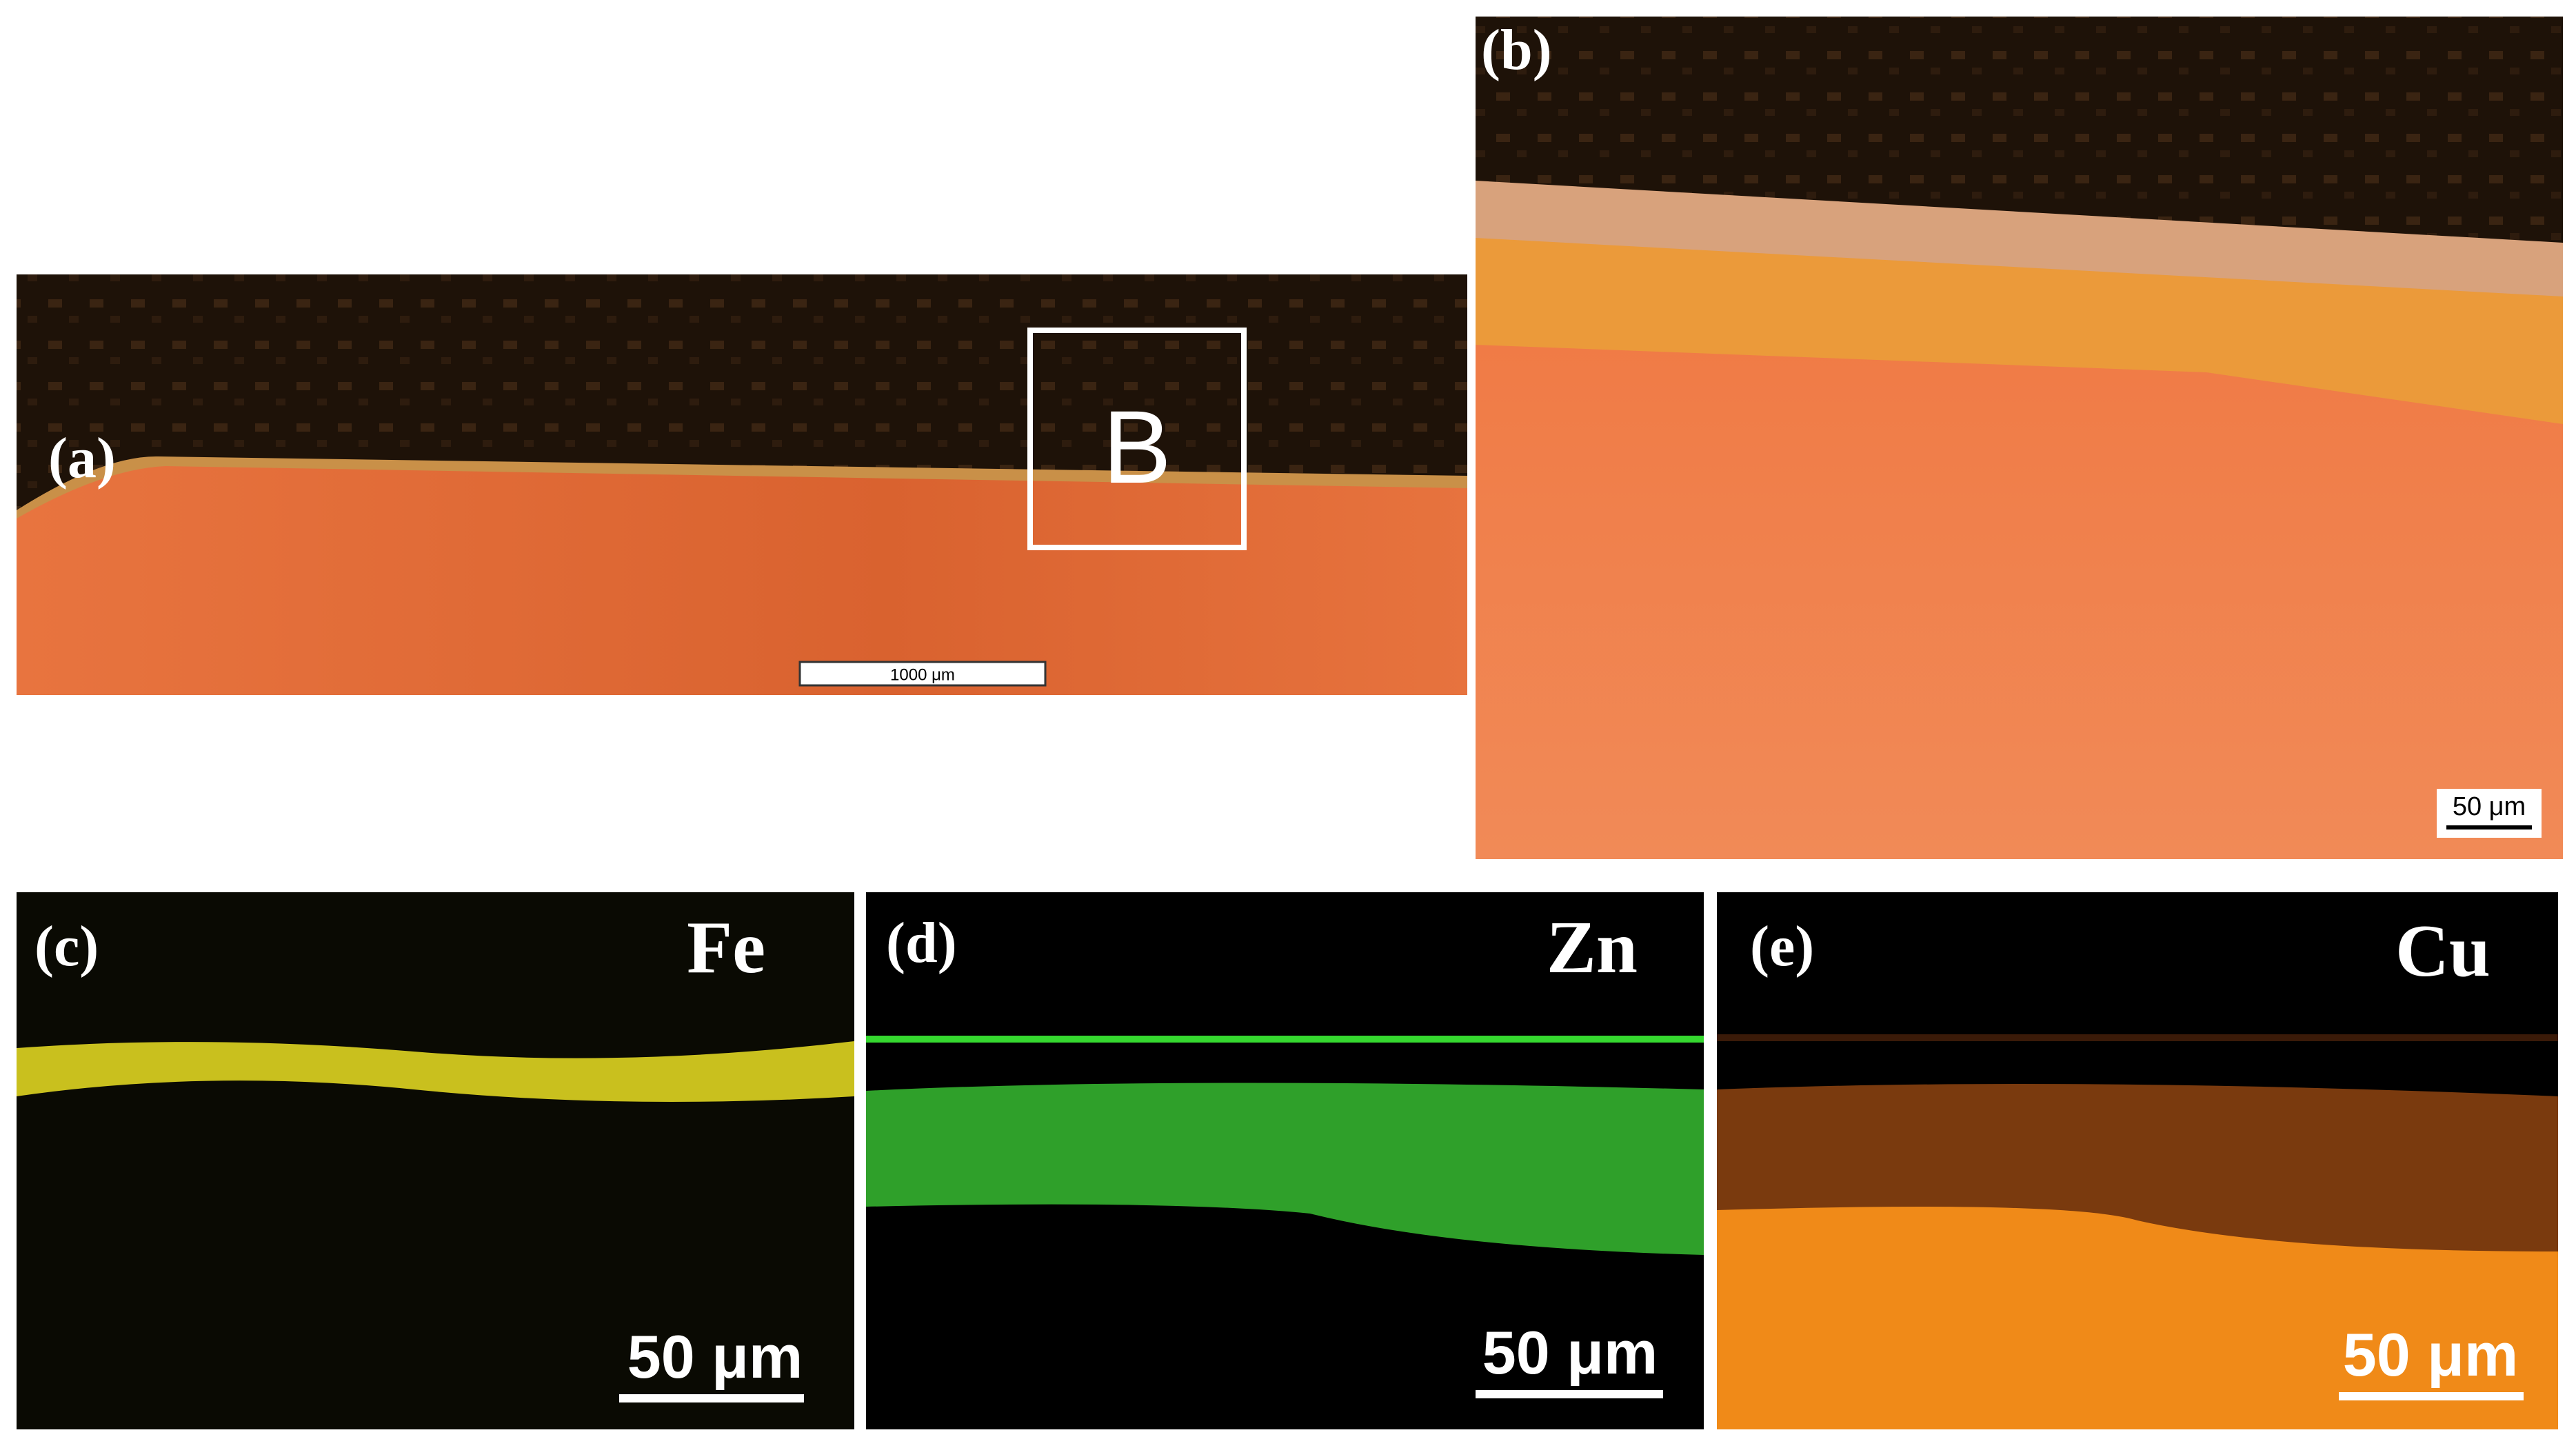 This screenshot has height=1448, width=2576. What do you see at coordinates (2137, 1318) in the screenshot?
I see `cu-bulk` at bounding box center [2137, 1318].